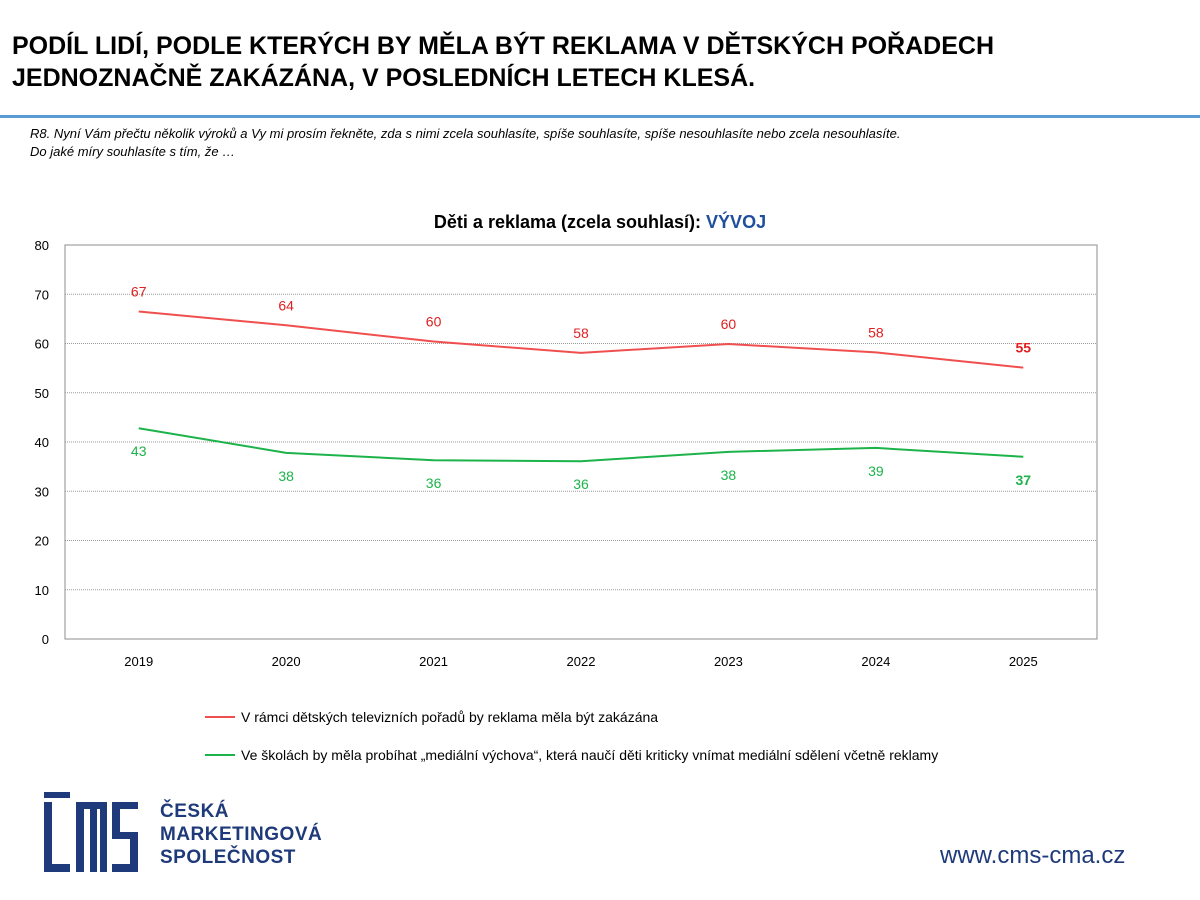  What do you see at coordinates (42, 491) in the screenshot?
I see `y-tick-label: 30` at bounding box center [42, 491].